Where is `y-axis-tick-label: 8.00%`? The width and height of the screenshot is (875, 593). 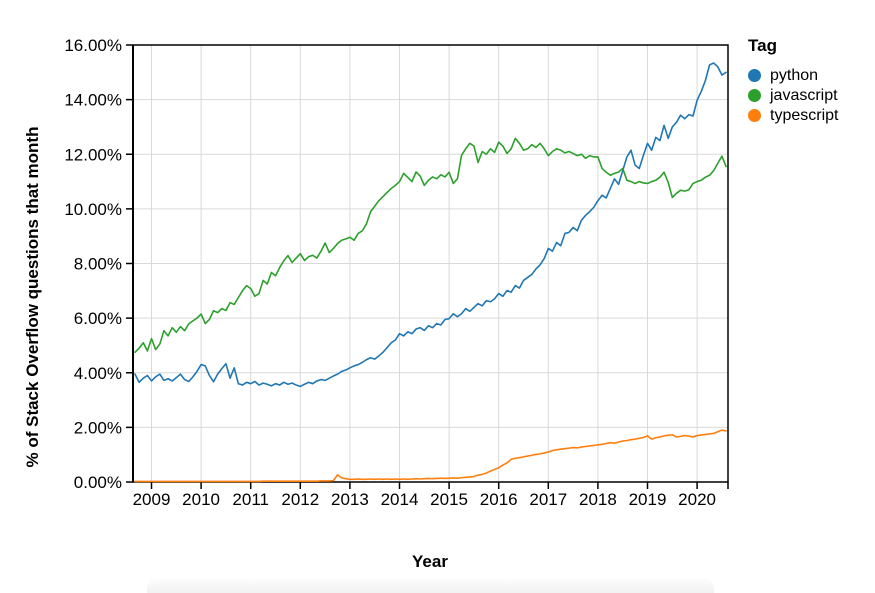 y-axis-tick-label: 8.00% is located at coordinates (98, 264).